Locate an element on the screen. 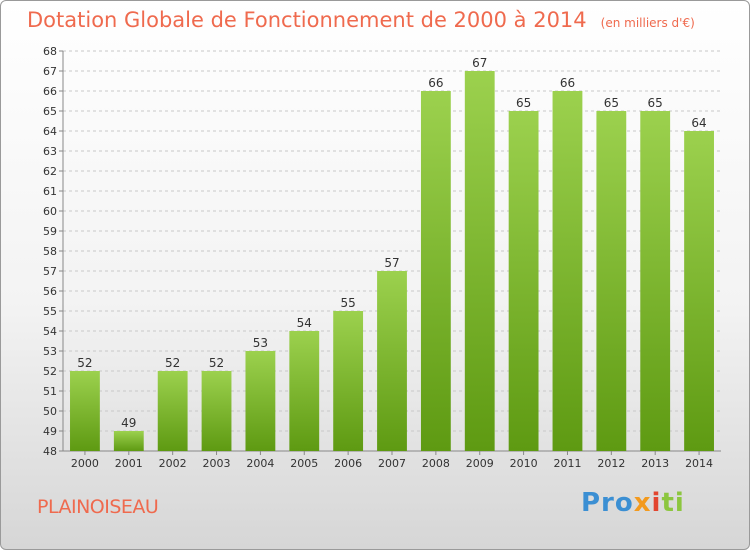 The width and height of the screenshot is (750, 550). y-tick-label: 56 is located at coordinates (50, 291).